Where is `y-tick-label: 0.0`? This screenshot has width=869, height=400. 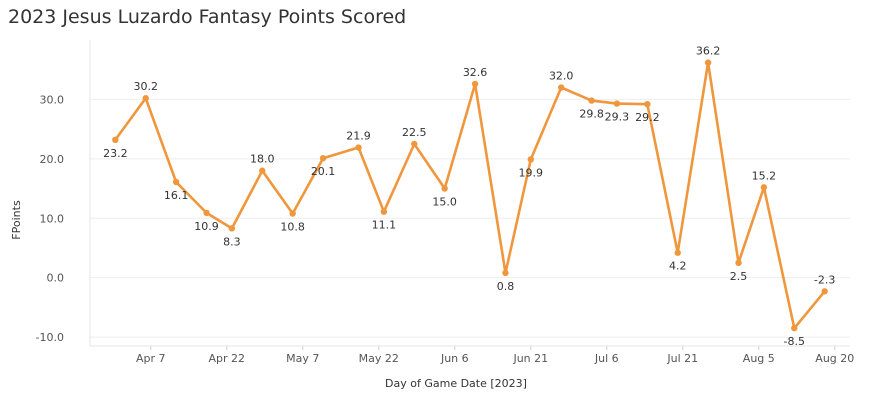
y-tick-label: 0.0 is located at coordinates (56, 278).